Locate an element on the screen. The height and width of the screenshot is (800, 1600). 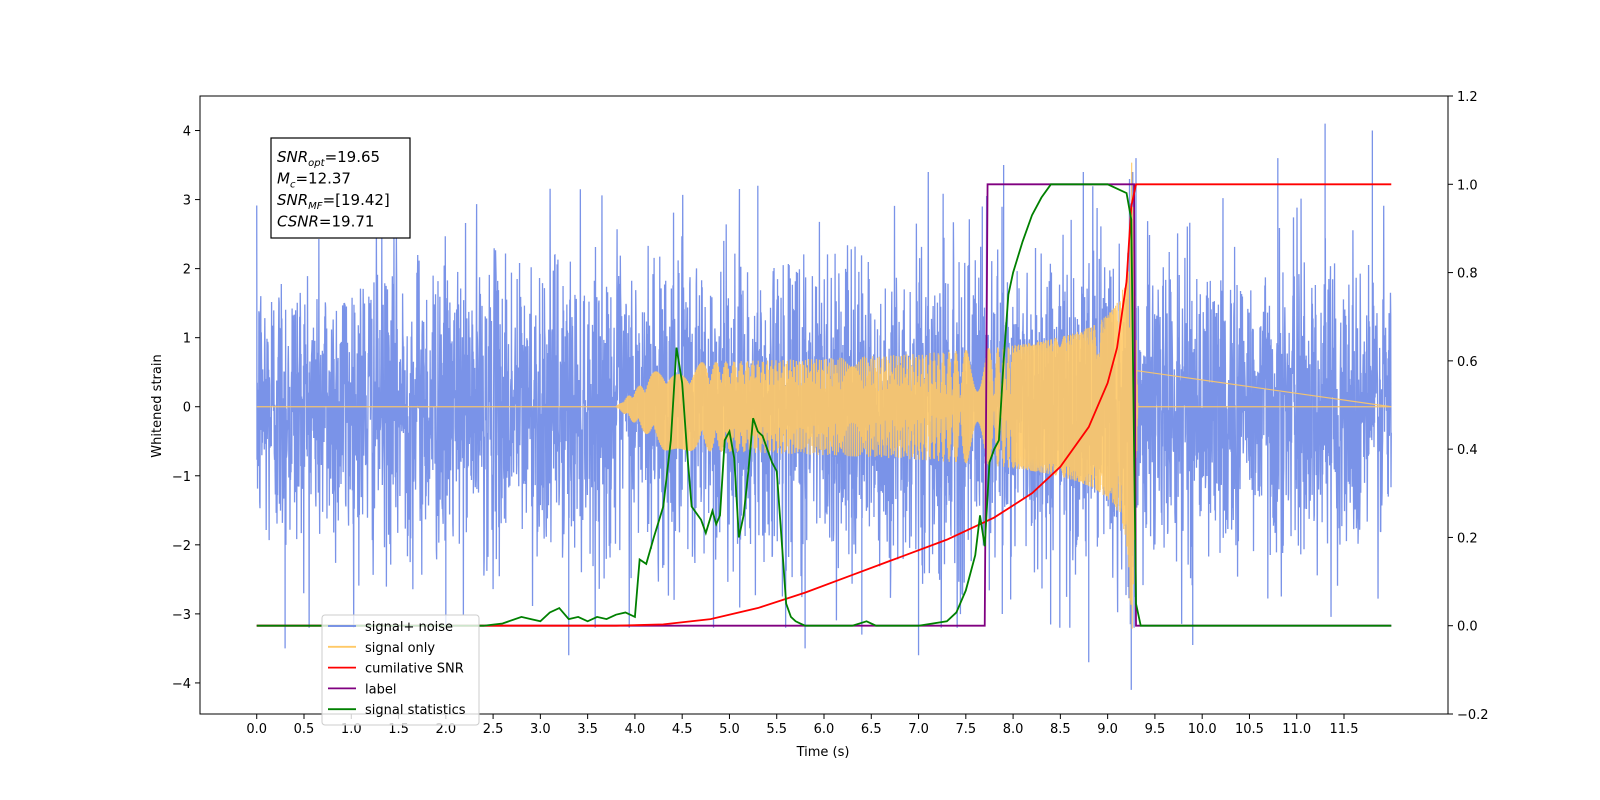
y-tick-label: −1 is located at coordinates (181, 477).